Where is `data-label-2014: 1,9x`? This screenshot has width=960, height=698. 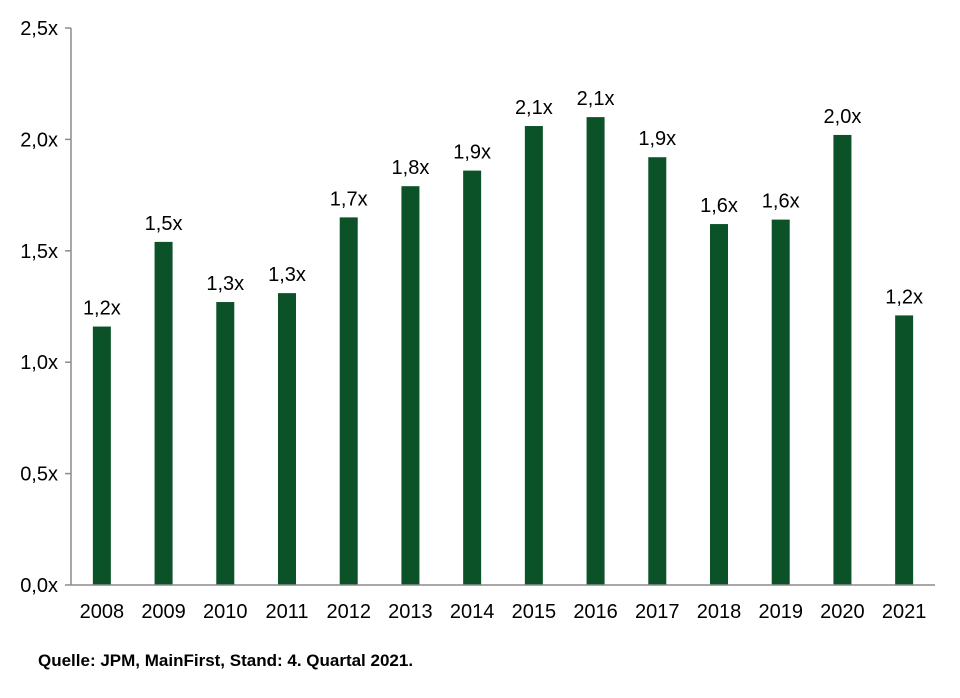 data-label-2014: 1,9x is located at coordinates (472, 153).